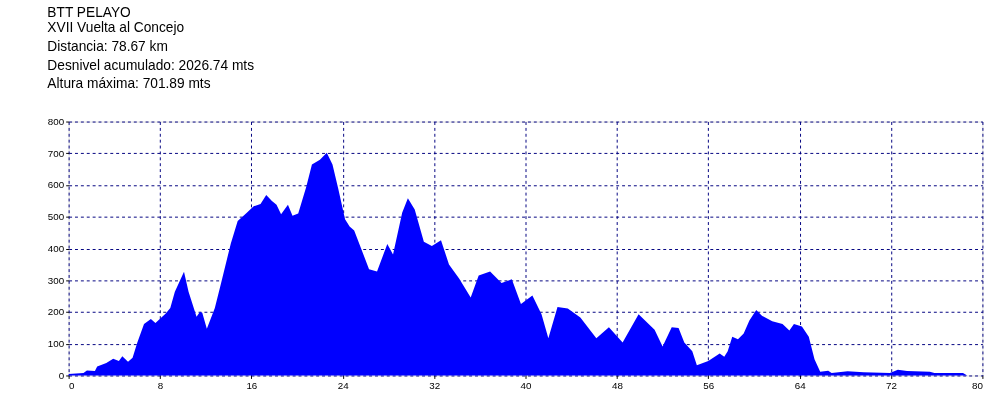  I want to click on chart-subtitle: XVII Vuelta al Concejo, so click(116, 28).